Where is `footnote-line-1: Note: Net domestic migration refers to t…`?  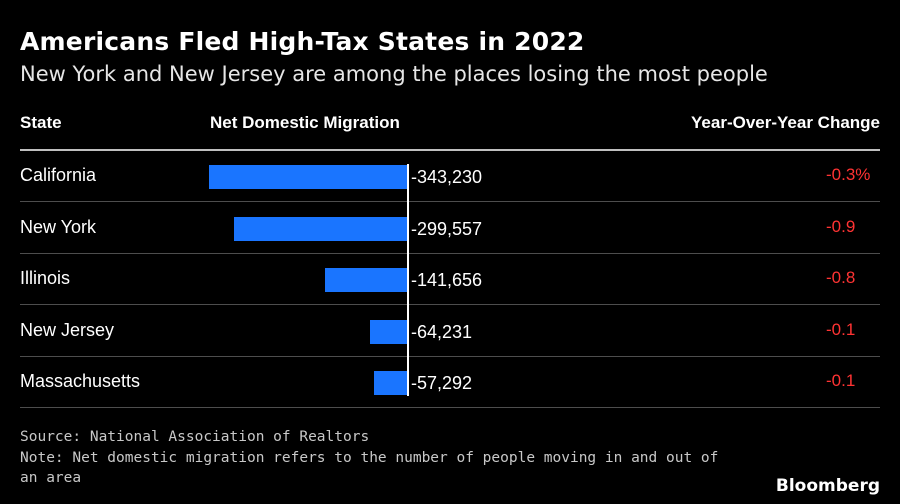 footnote-line-1: Note: Net domestic migration refers to t… is located at coordinates (369, 458).